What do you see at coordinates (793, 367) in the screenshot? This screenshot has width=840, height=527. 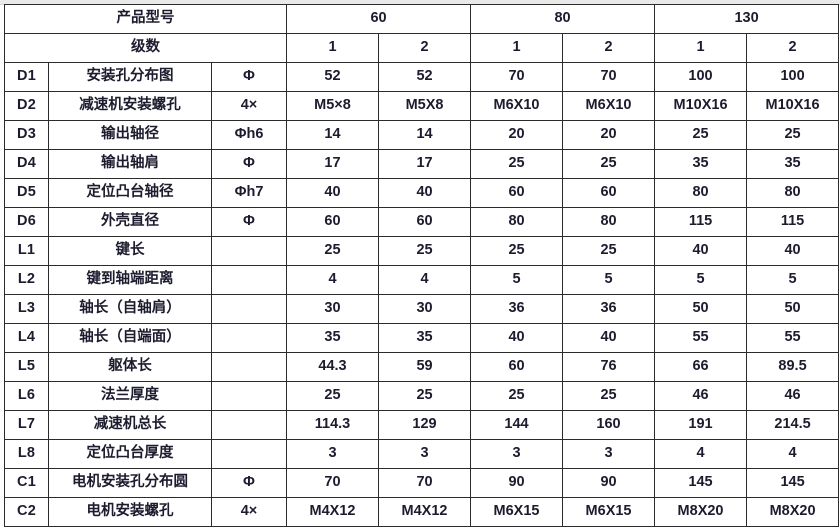 I see `cell-L5-c5: 89.5` at bounding box center [793, 367].